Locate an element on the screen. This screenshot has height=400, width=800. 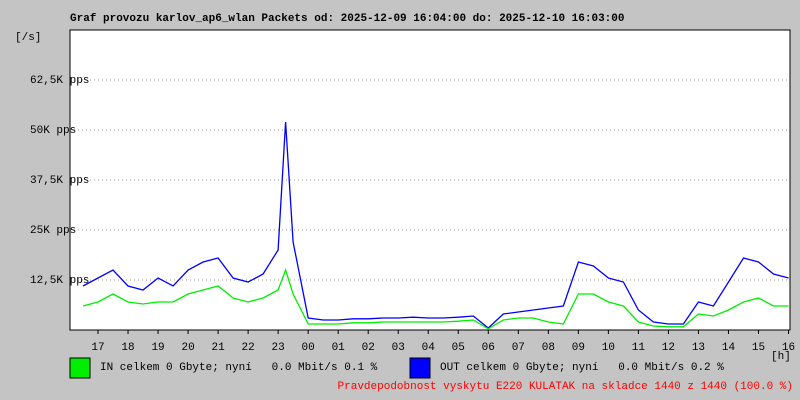
x-tick-label: 07 is located at coordinates (518, 348).